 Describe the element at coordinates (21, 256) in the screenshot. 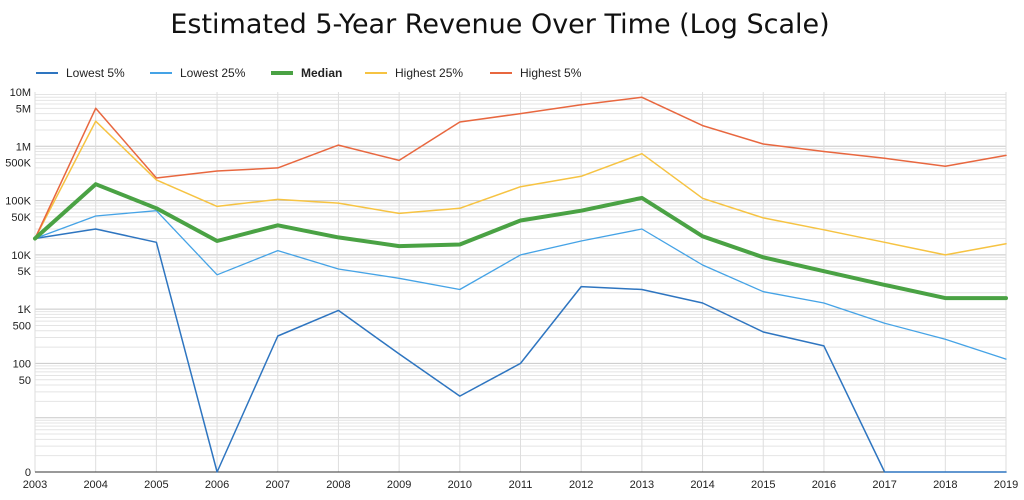

I see `y-tick-label: 10K` at that location.